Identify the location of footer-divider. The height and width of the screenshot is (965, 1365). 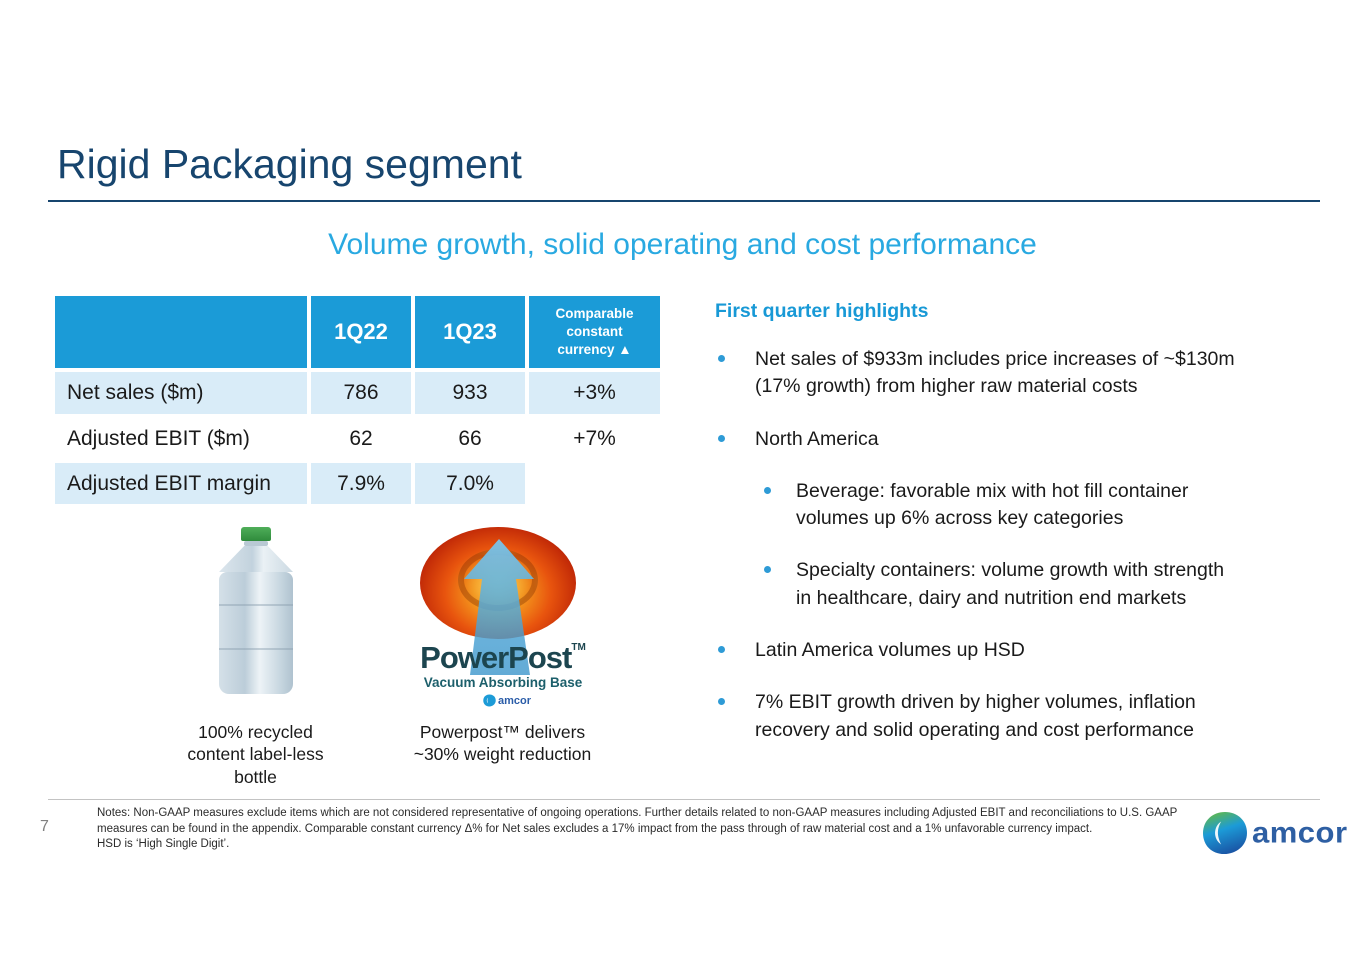
(684, 799).